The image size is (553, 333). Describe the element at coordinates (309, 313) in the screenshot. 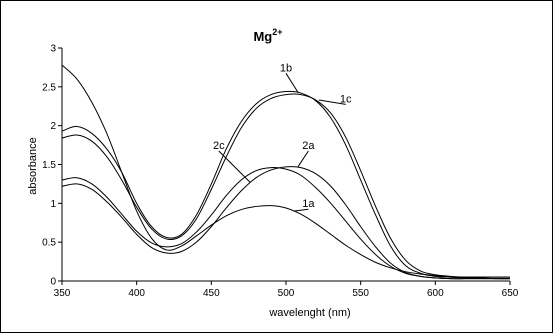

I see `x-axis-title: wavelenght (nm)` at that location.